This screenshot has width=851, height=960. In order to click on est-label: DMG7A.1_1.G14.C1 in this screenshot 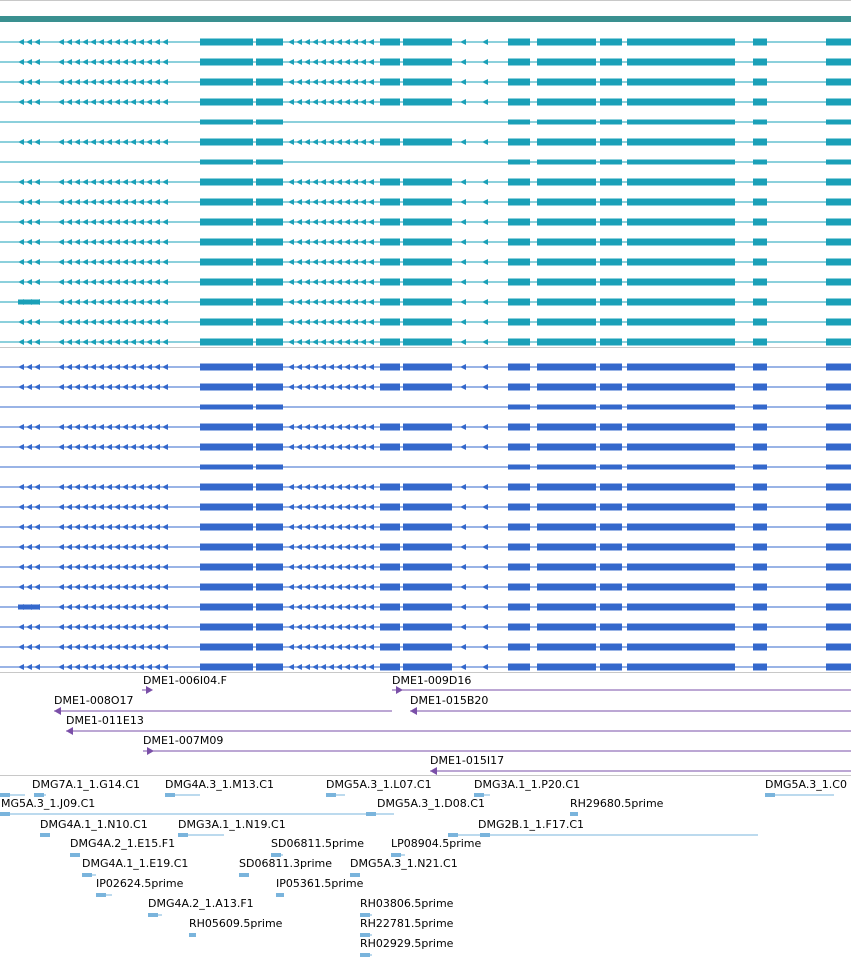, I will do `click(86, 784)`.